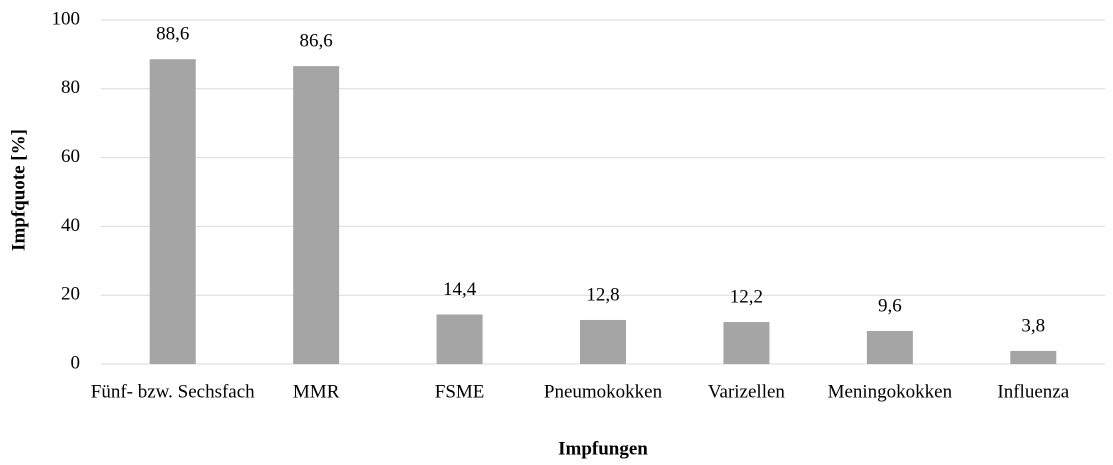  Describe the element at coordinates (70, 225) in the screenshot. I see `y-tick-label: 40` at that location.